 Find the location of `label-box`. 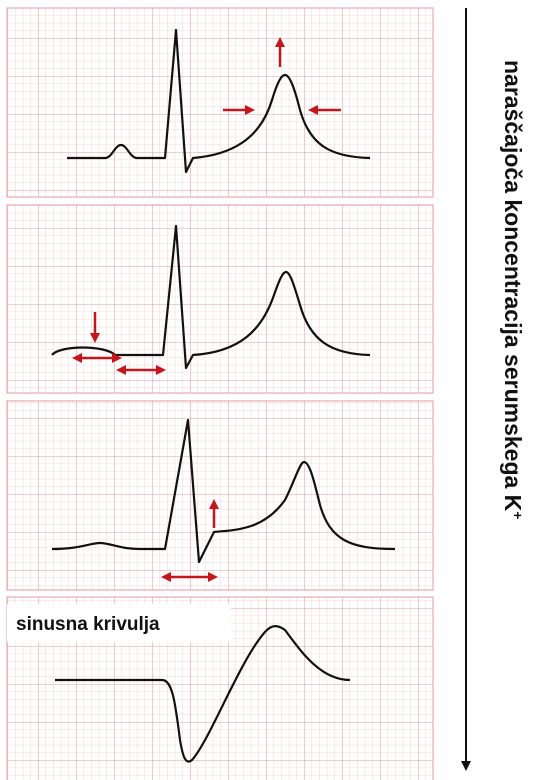

label-box is located at coordinates (119, 623).